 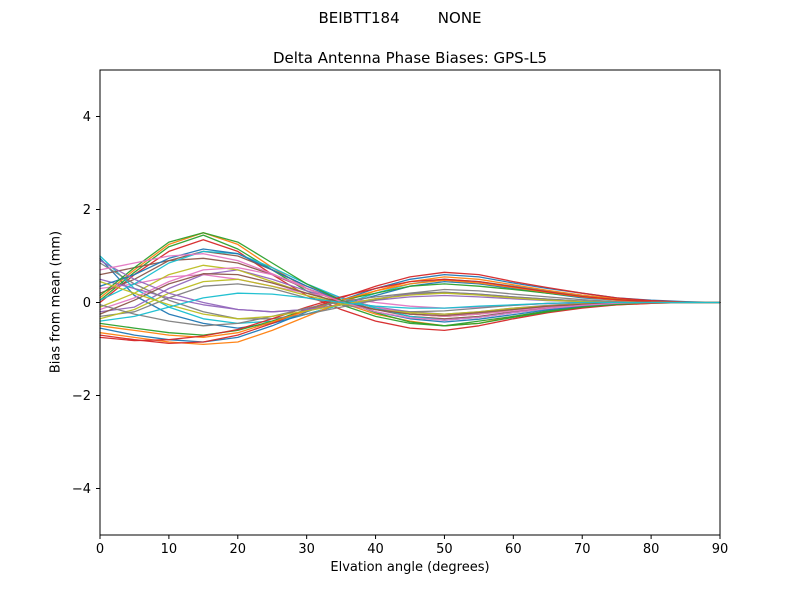 I want to click on x-tick-label: 20, so click(x=238, y=549).